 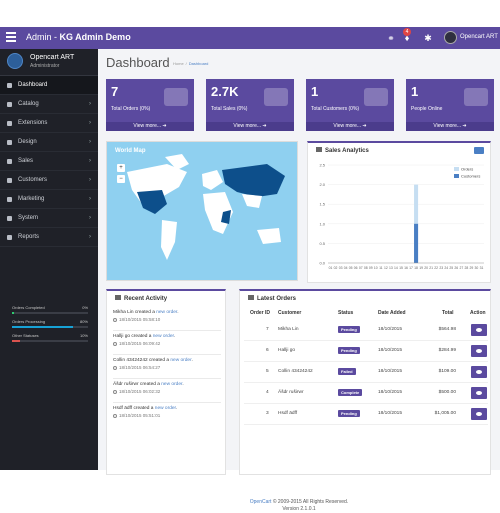 I want to click on stat-tile-0: 7 Total Orders (0%) View more... ➜, so click(x=150, y=105).